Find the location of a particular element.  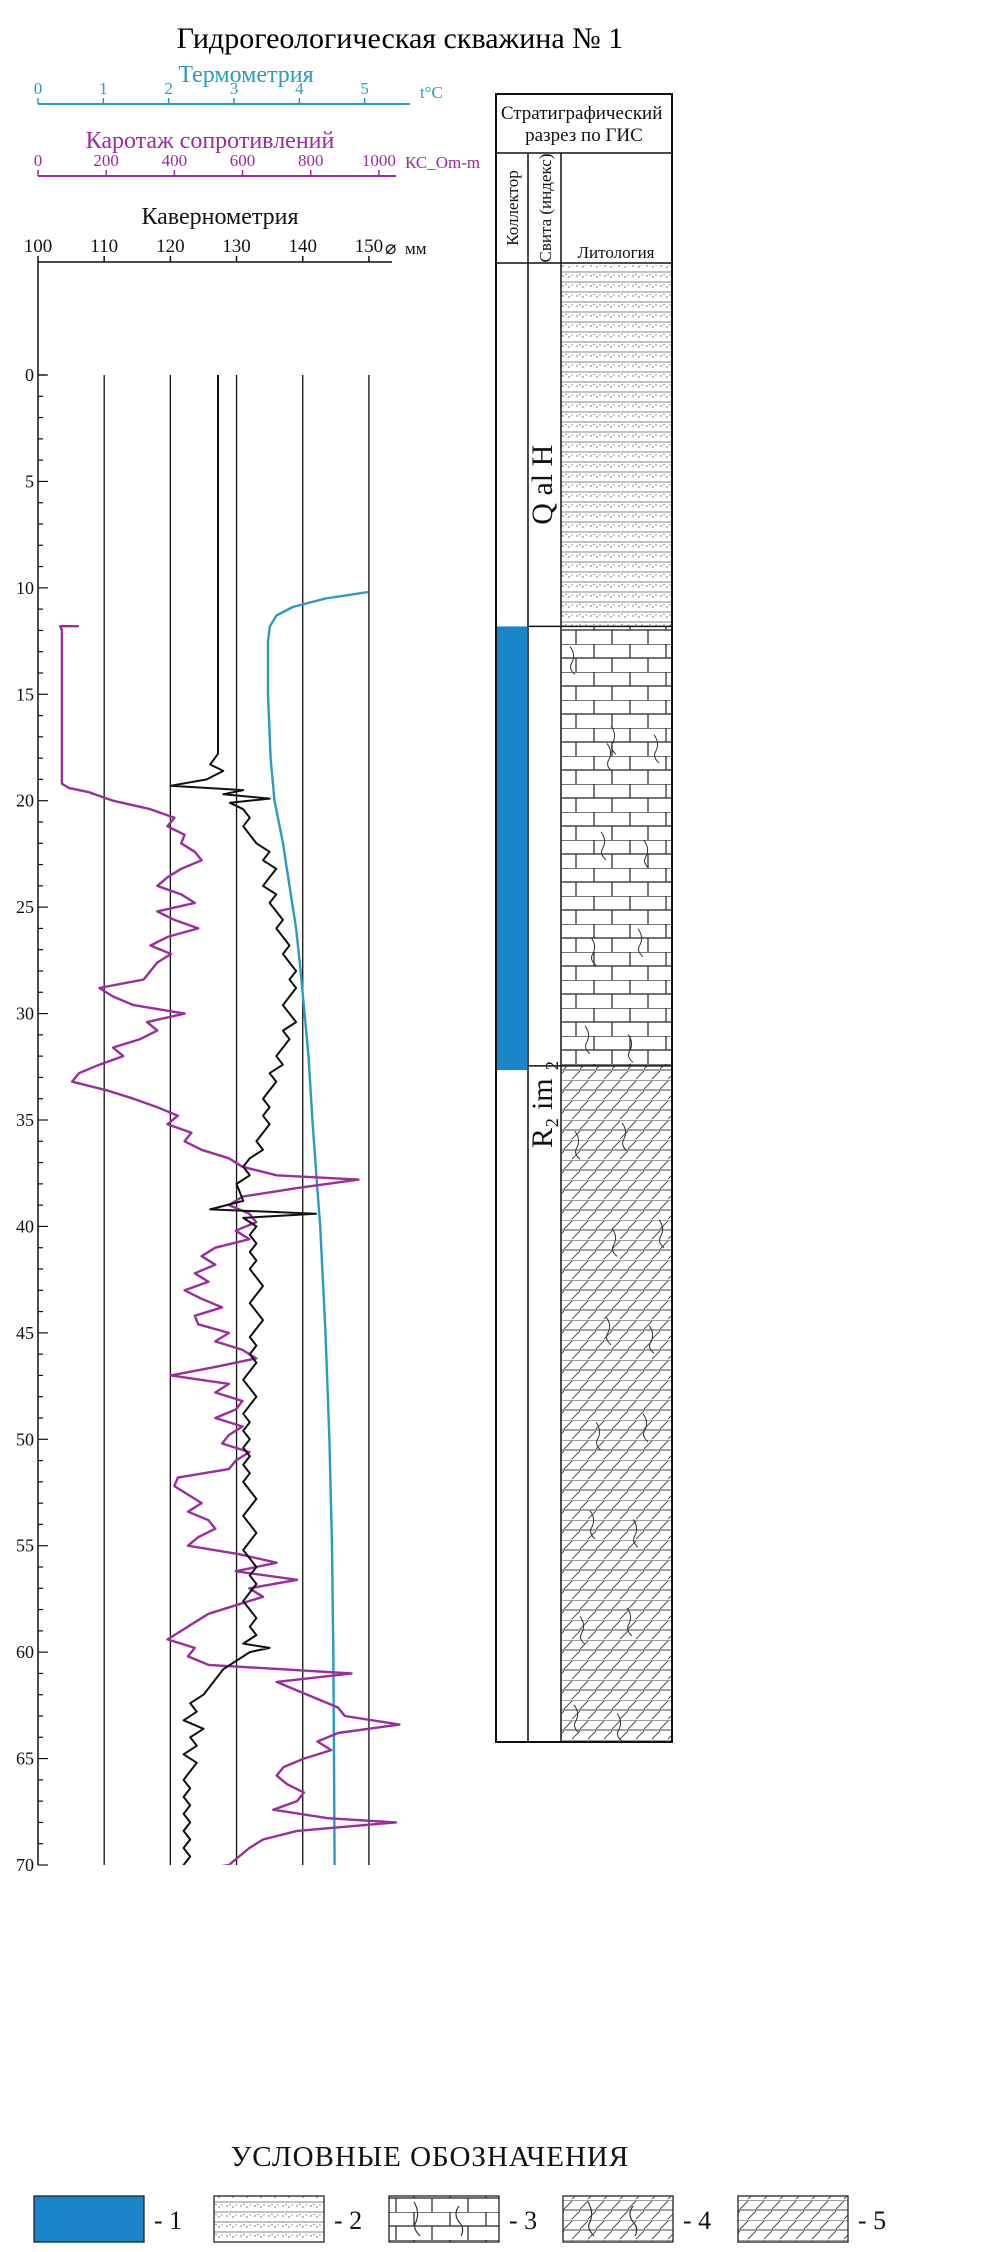

legend-item-label: - 1 is located at coordinates (168, 2220).